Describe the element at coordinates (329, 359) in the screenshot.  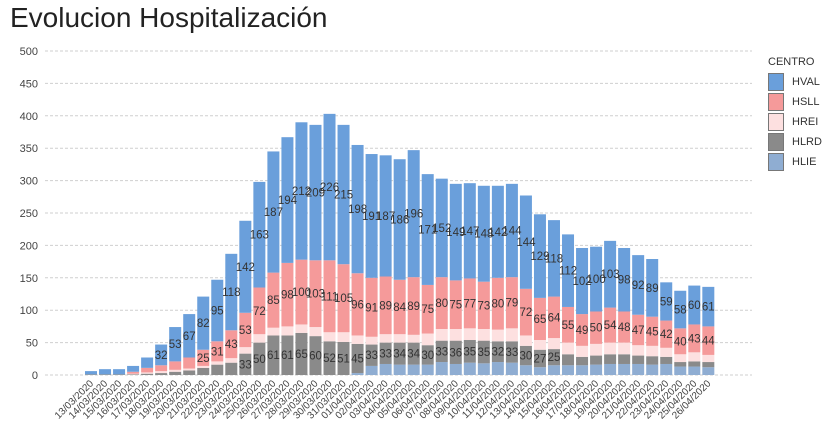
I see `data-label: 52` at that location.